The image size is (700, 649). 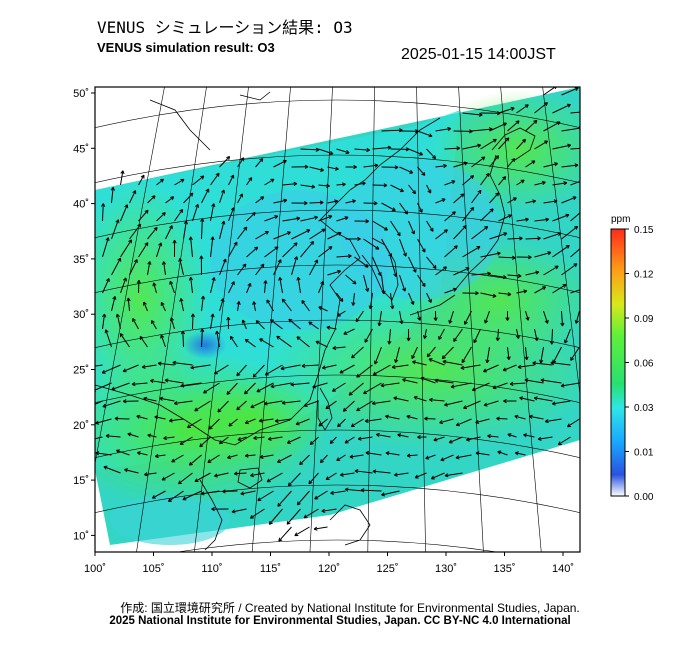 I want to click on lon-tick-label: 115˚, so click(x=270, y=569).